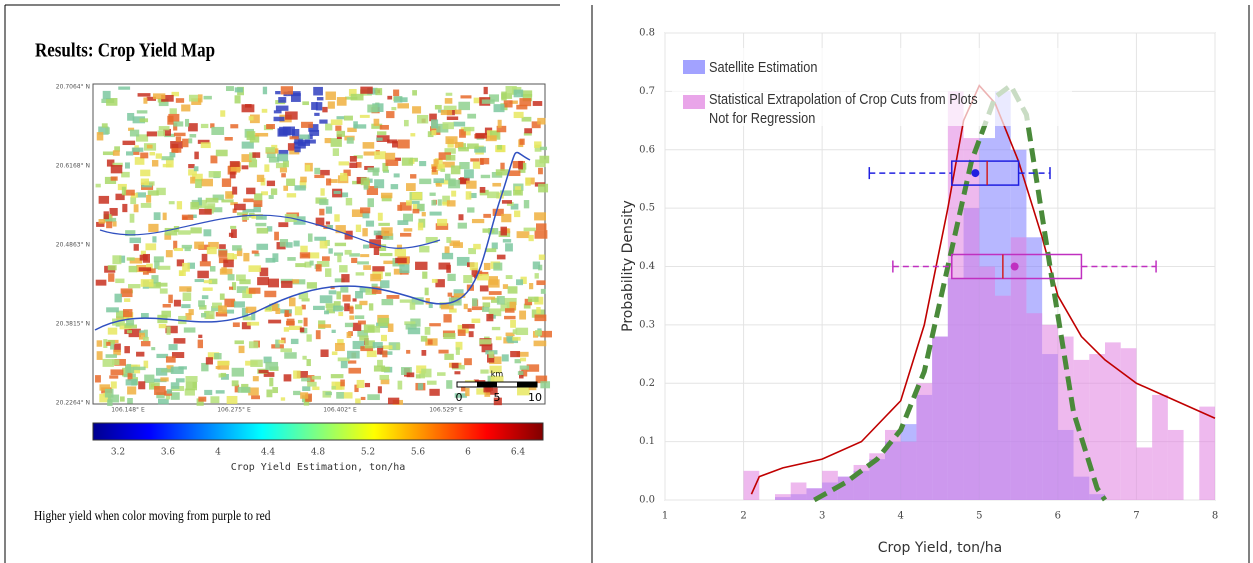  Describe the element at coordinates (487, 384) in the screenshot. I see `scale-bar` at that location.